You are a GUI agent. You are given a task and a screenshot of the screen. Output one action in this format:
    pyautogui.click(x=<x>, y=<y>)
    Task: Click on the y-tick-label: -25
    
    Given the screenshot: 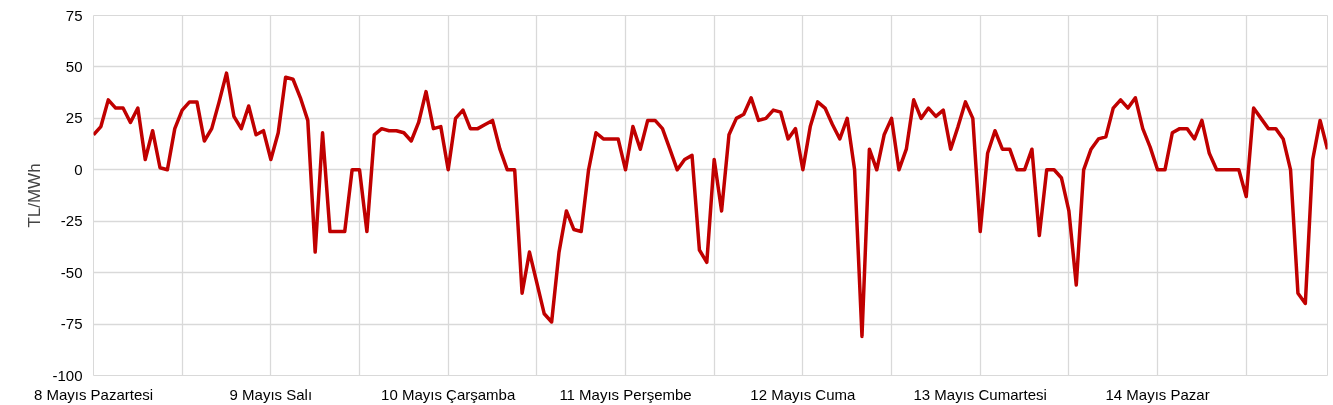 What is the action you would take?
    pyautogui.click(x=71, y=221)
    